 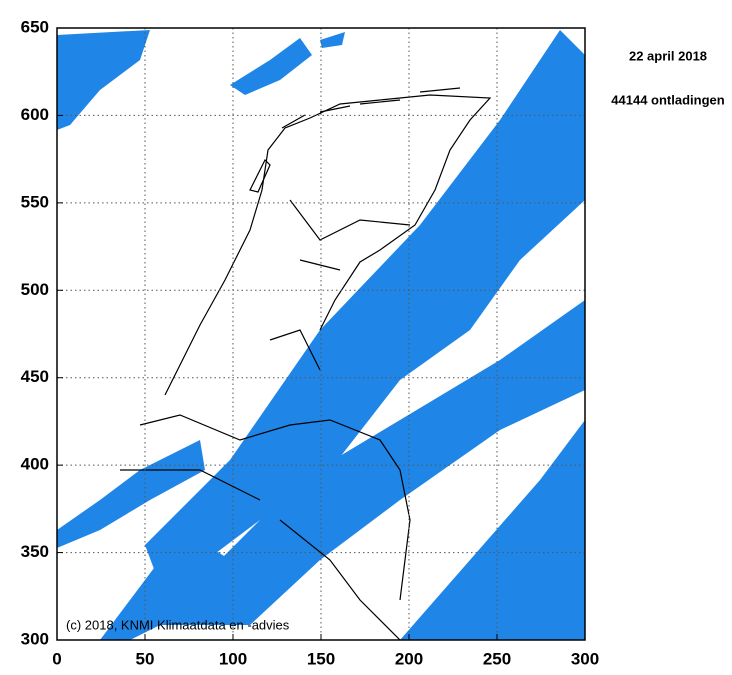 I want to click on x-tick-label: 300, so click(x=585, y=658).